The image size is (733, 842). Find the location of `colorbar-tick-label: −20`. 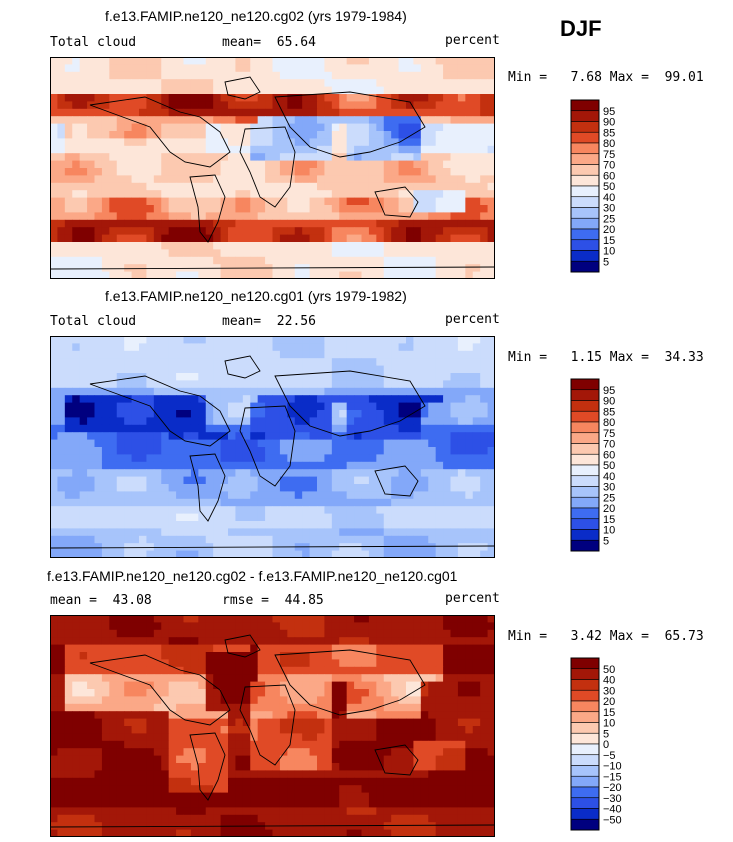

colorbar-tick-label: −20 is located at coordinates (612, 788).